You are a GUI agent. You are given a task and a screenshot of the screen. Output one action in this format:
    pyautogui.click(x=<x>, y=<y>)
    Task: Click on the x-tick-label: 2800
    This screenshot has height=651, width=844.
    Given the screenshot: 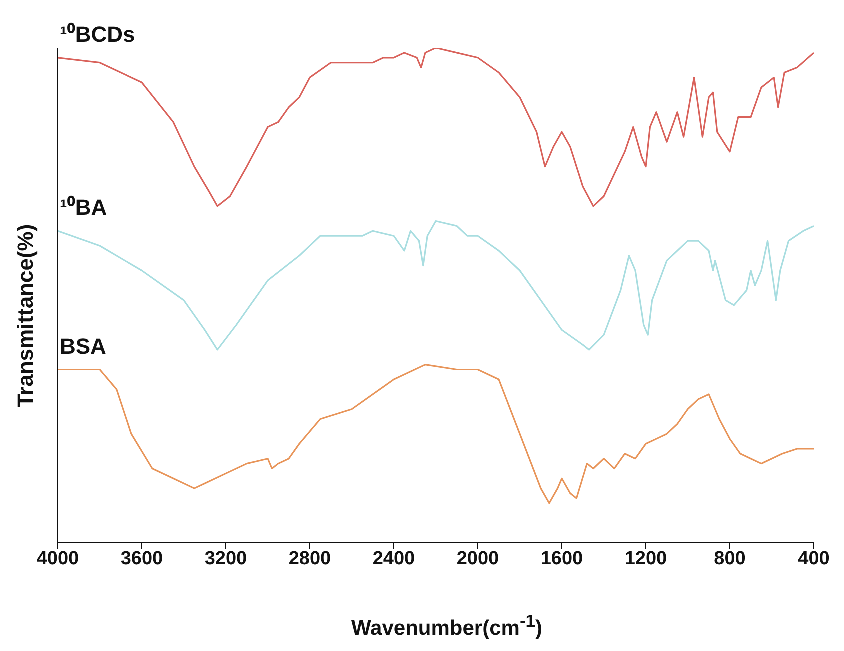 What is the action you would take?
    pyautogui.click(x=310, y=559)
    